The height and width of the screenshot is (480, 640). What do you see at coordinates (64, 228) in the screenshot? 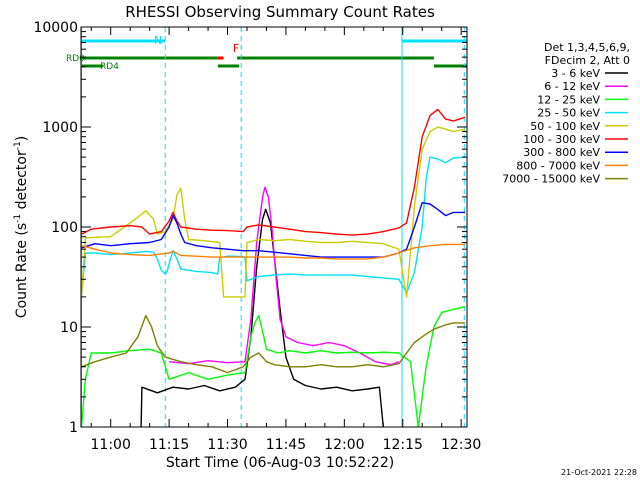
I see `y-tick-label-2: 100` at bounding box center [64, 228].